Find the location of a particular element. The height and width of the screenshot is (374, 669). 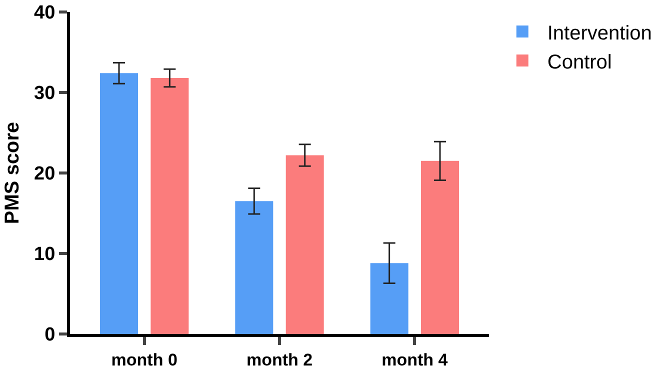

legend-label: Control is located at coordinates (579, 62).